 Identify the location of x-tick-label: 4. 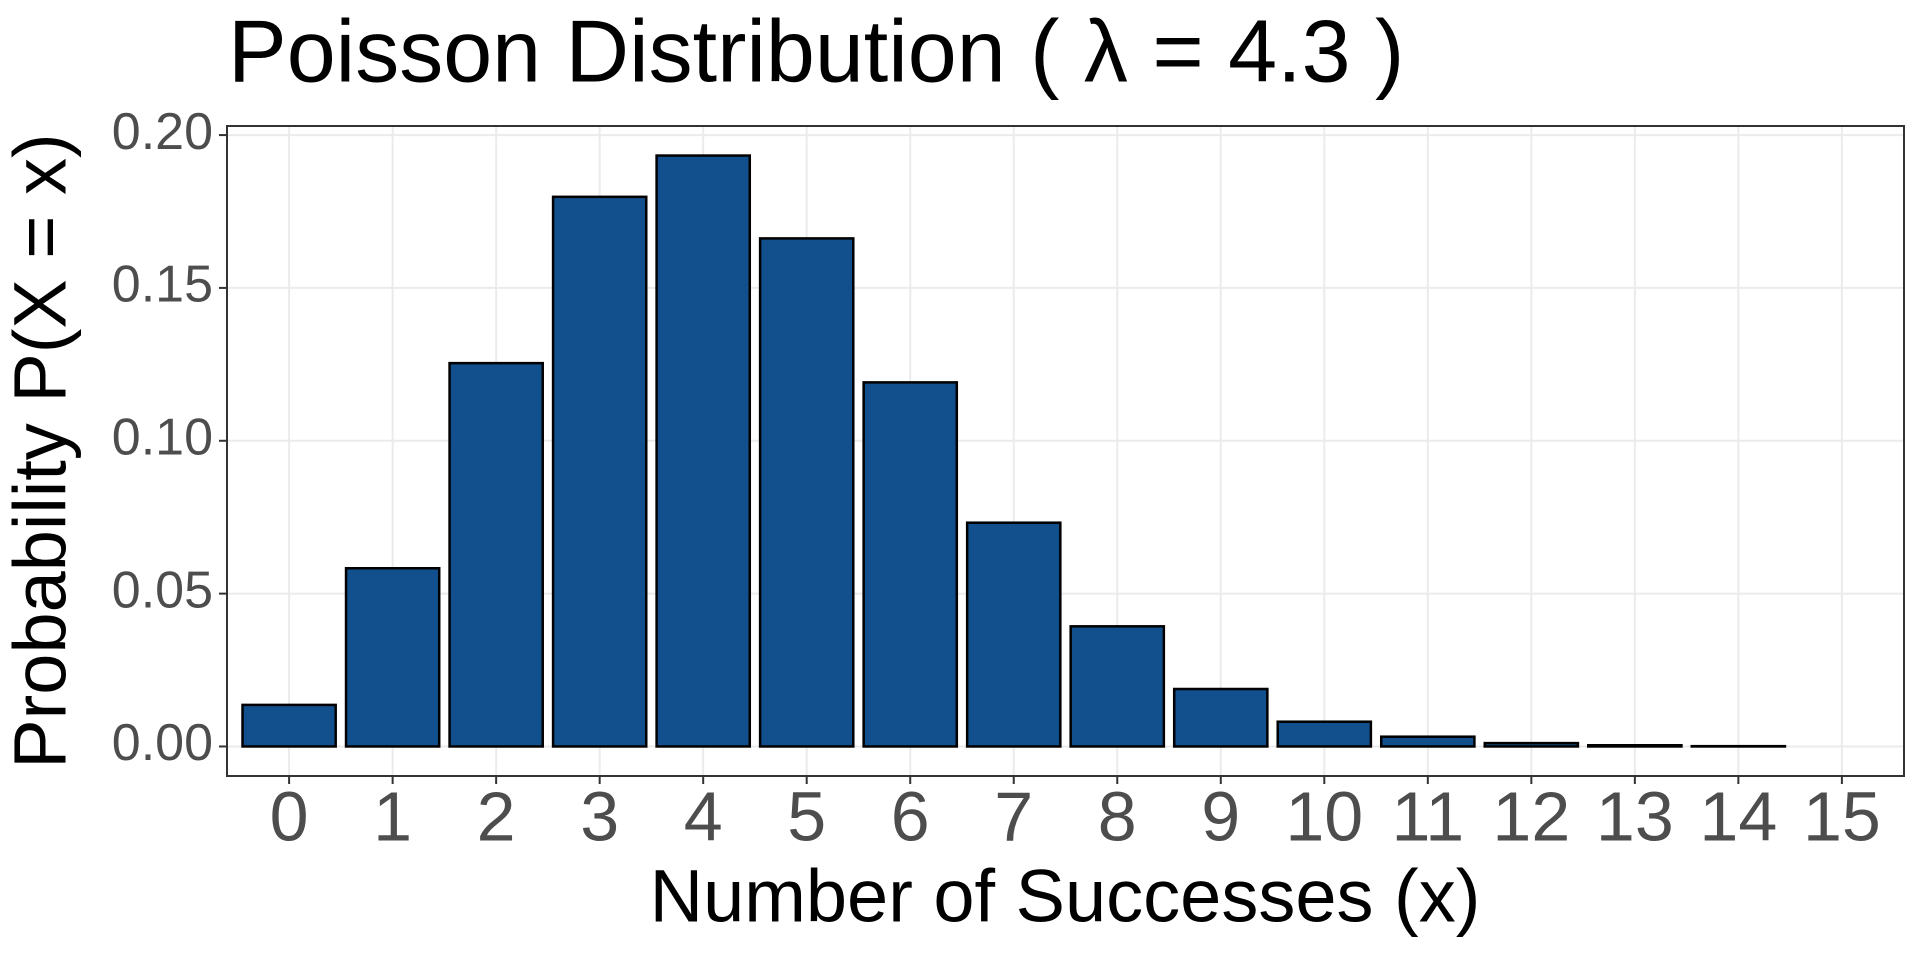
(703, 816).